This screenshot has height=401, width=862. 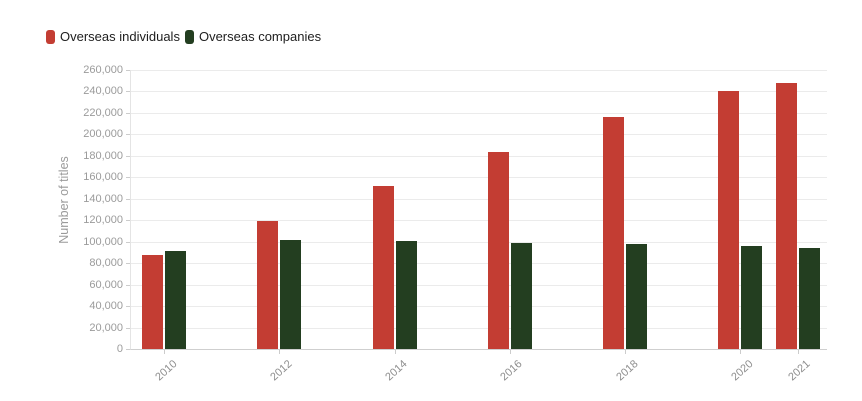 I want to click on x-axis-label-2021: 2021, so click(x=799, y=371).